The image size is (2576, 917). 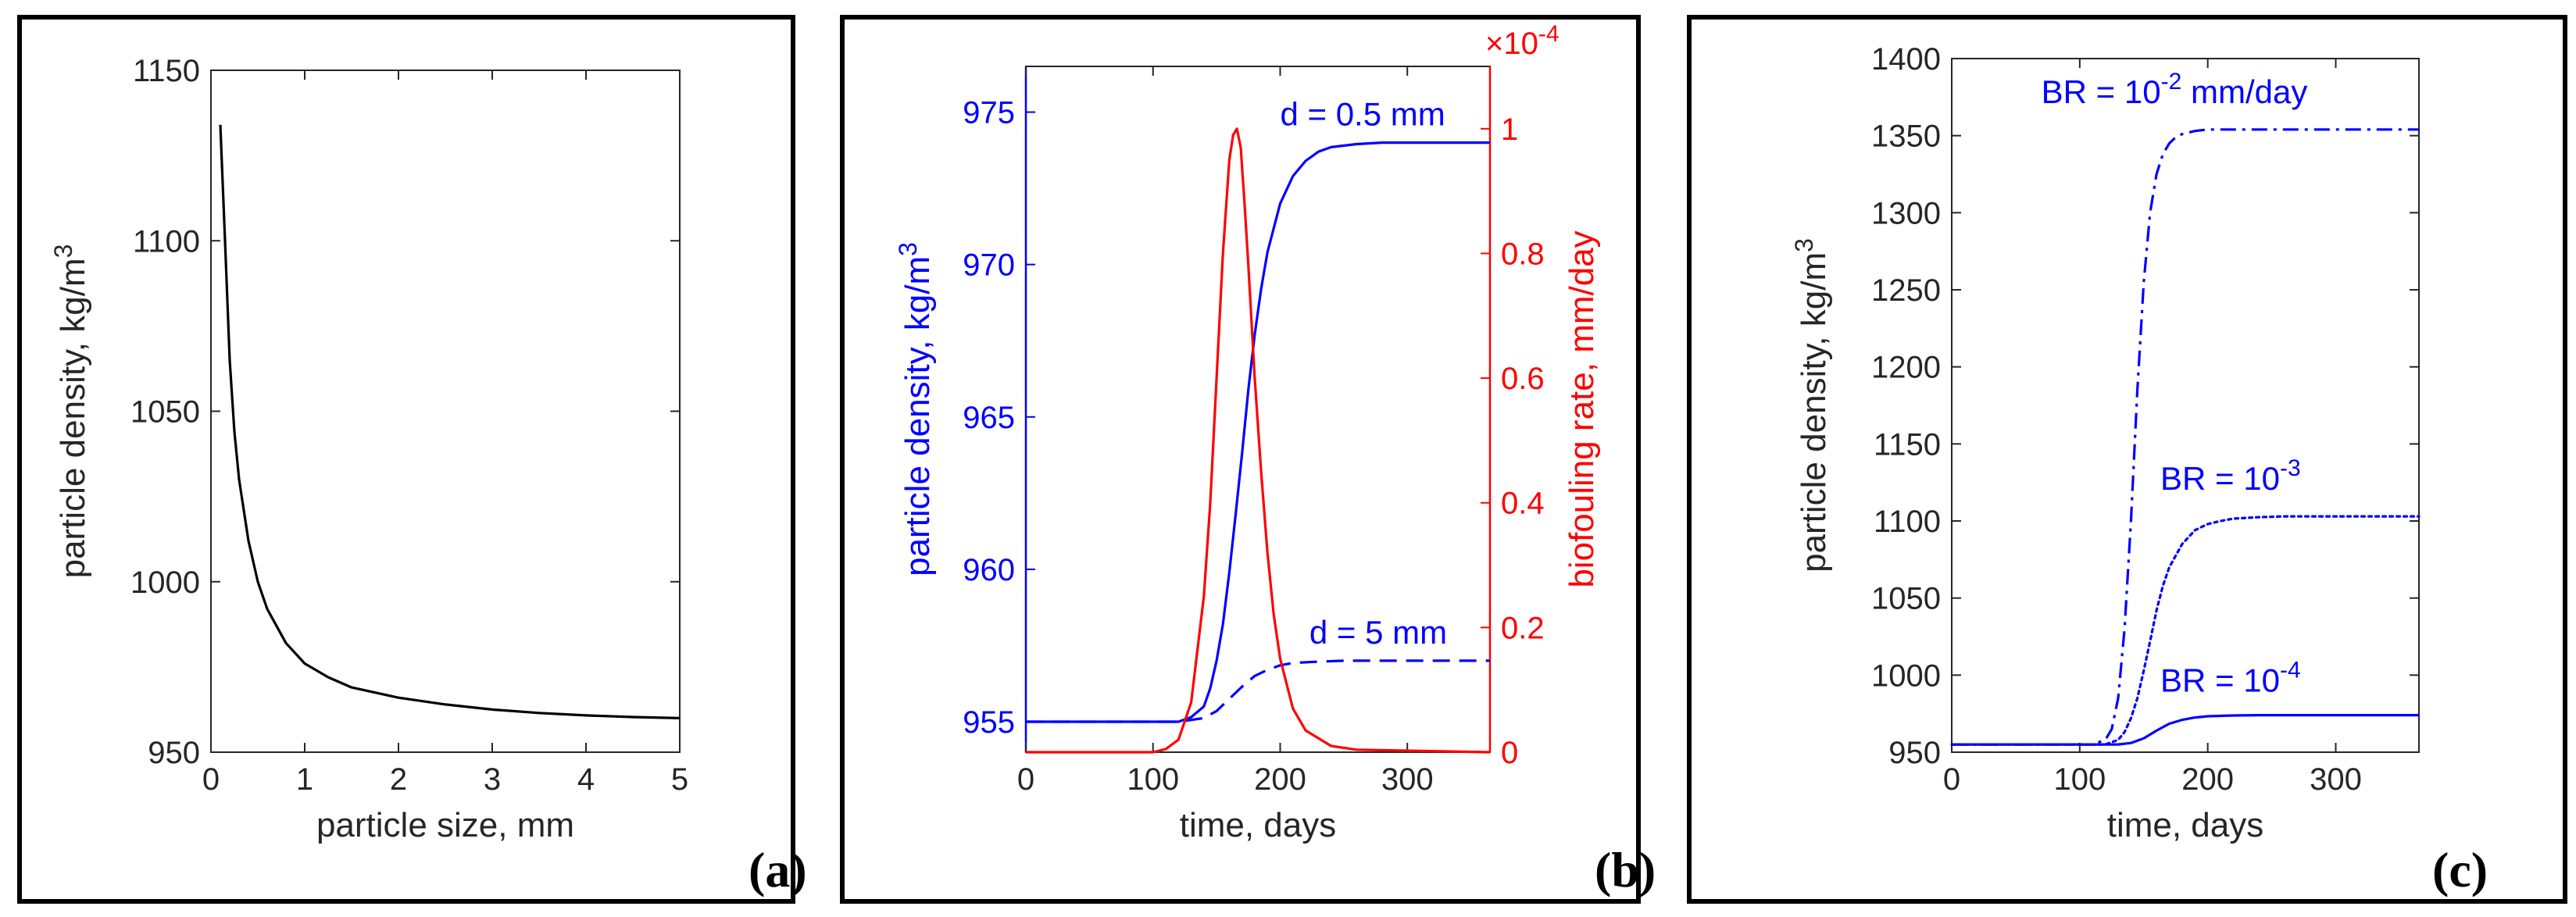 What do you see at coordinates (1626, 869) in the screenshot?
I see `panel-label: (b)` at bounding box center [1626, 869].